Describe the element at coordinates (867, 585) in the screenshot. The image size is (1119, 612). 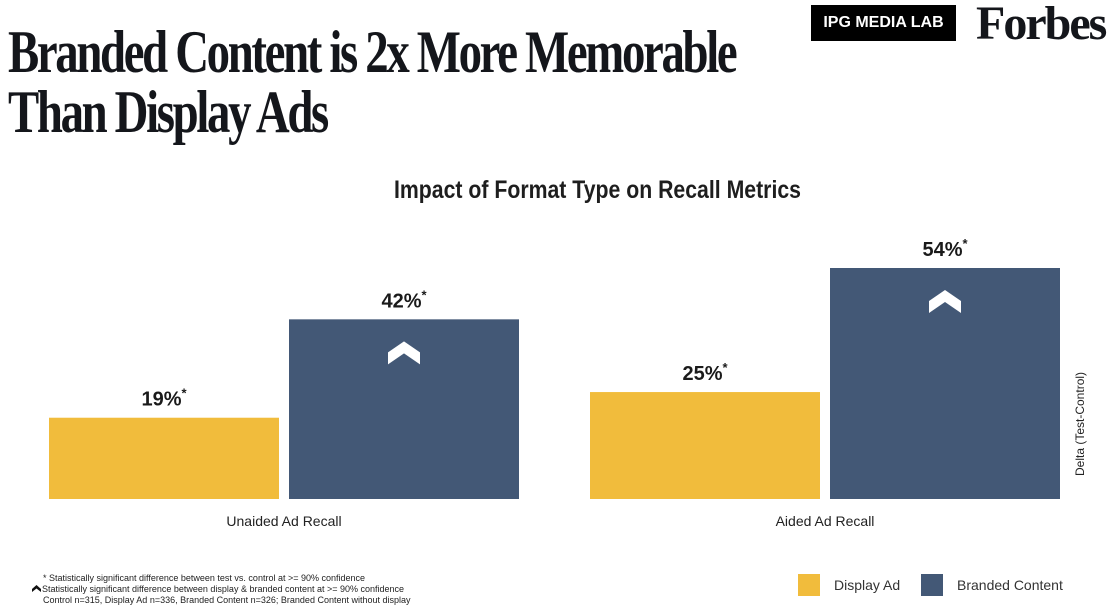
I see `legend-label-display-ad: Display Ad` at that location.